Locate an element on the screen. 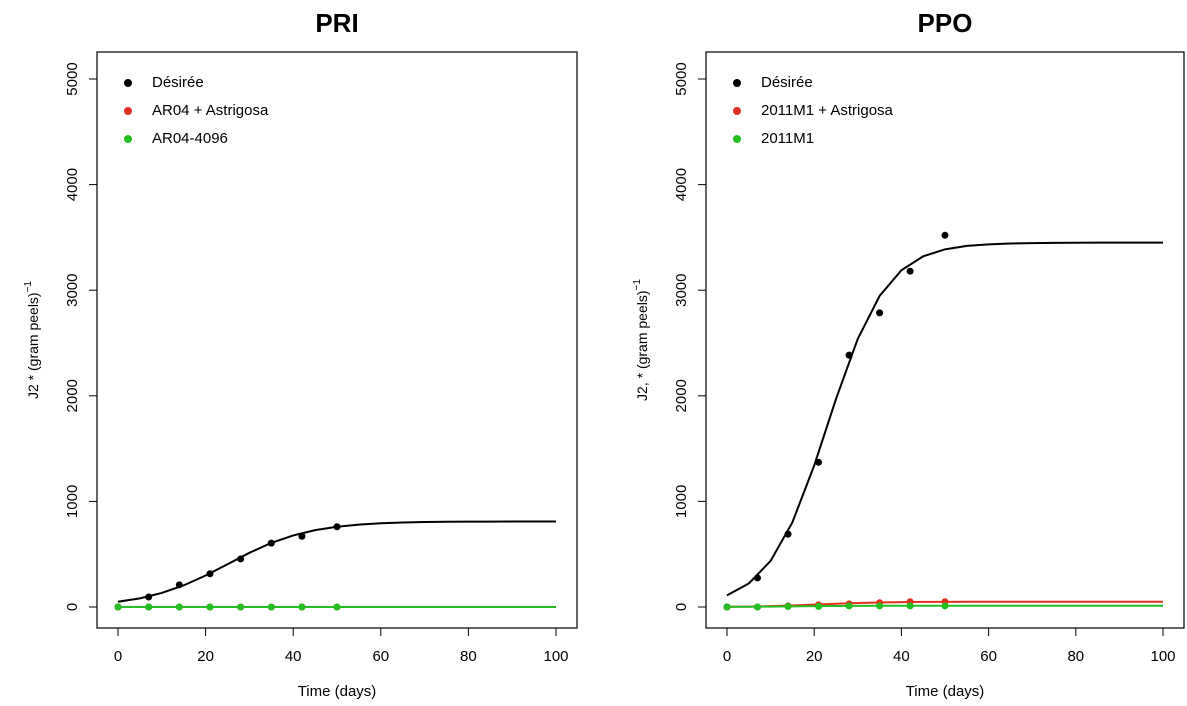 The width and height of the screenshot is (1187, 706). y-axis-label-text: J2 * (gram peels) is located at coordinates (33, 345).